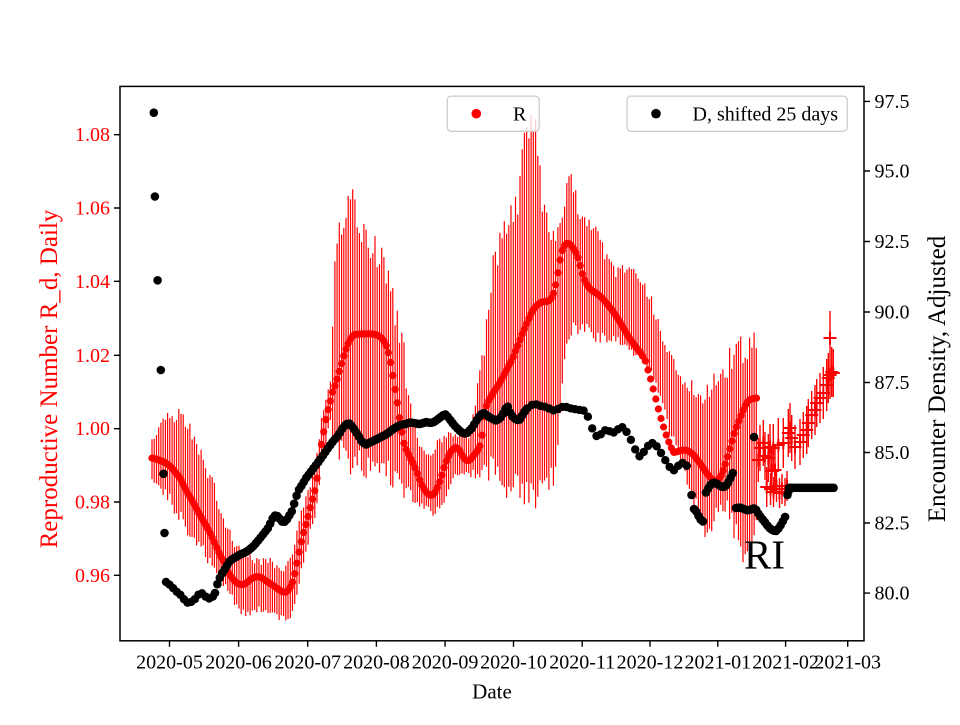  What do you see at coordinates (307, 663) in the screenshot?
I see `svg-text: 2020-07` at bounding box center [307, 663].